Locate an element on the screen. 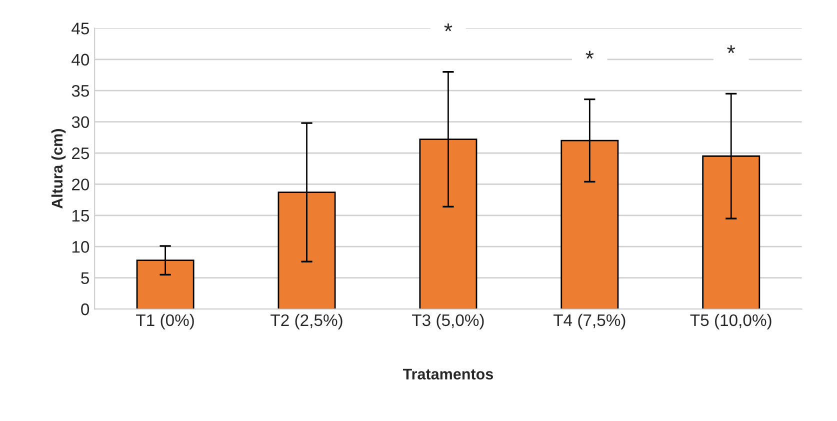 The image size is (837, 421). x-tick-label: T2 (2,5%) is located at coordinates (306, 322).